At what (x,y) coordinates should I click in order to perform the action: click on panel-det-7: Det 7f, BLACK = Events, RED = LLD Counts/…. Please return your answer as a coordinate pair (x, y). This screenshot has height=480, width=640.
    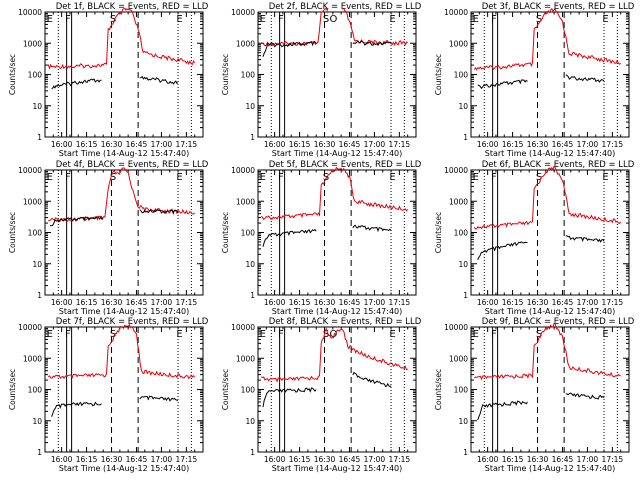
    Looking at the image, I should click on (108, 395).